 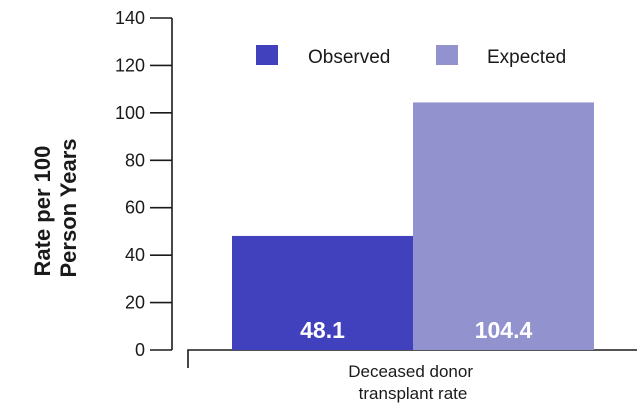 What do you see at coordinates (267, 55) in the screenshot?
I see `legend-swatch-observed` at bounding box center [267, 55].